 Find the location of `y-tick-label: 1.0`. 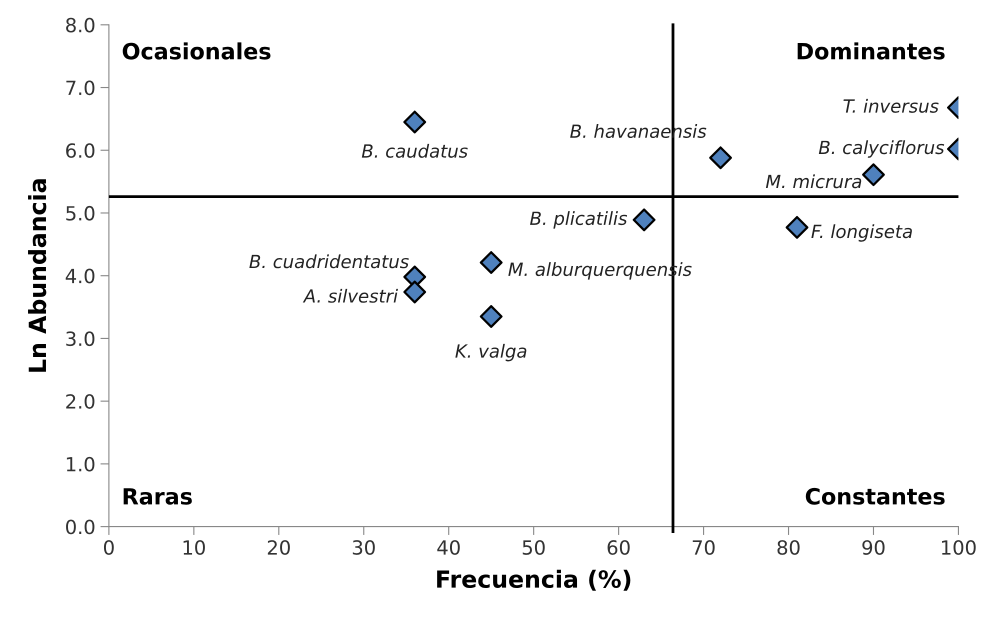

y-tick-label: 1.0 is located at coordinates (80, 464).